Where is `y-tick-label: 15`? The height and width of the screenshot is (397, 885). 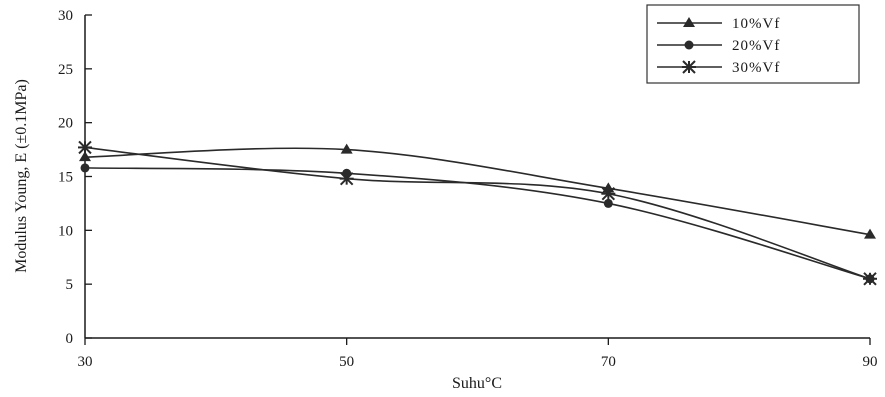 y-tick-label: 15 is located at coordinates (65, 178).